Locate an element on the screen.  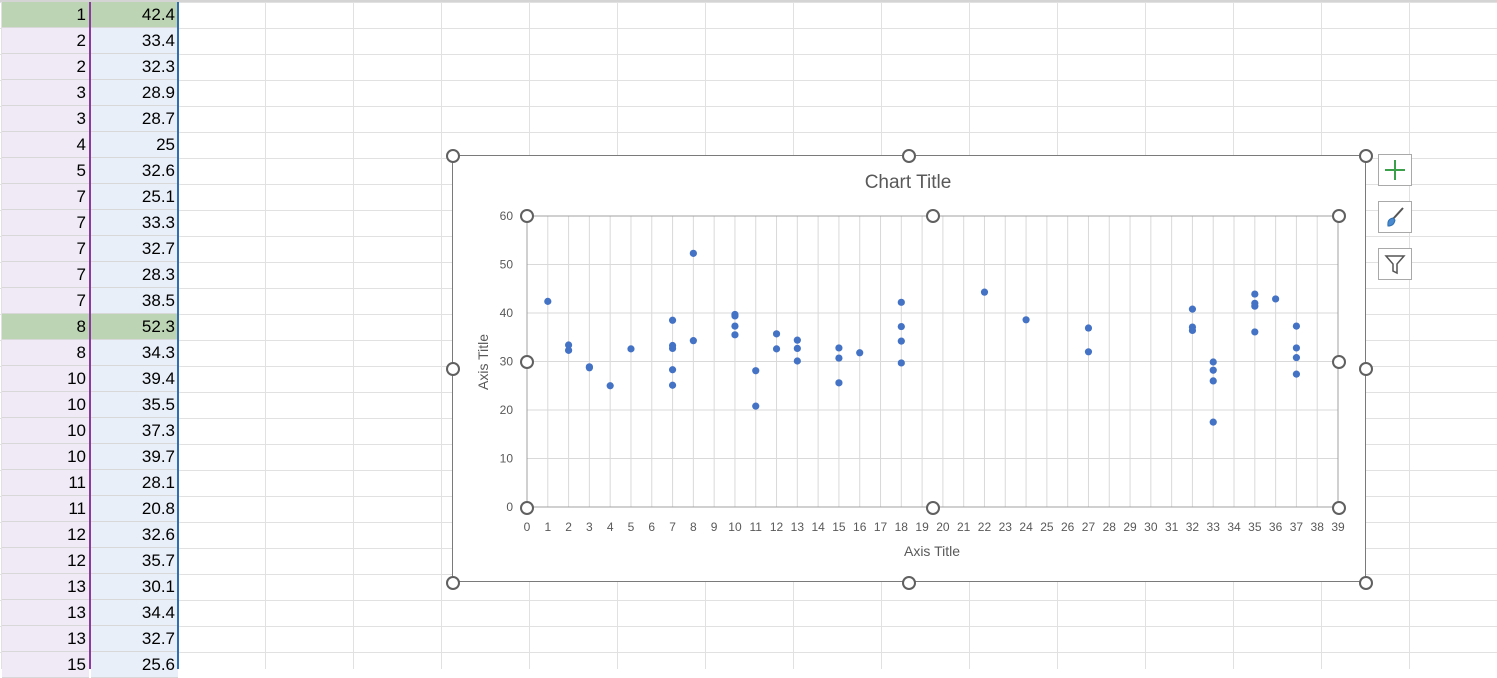
cell-b: 52.3 is located at coordinates (134, 327).